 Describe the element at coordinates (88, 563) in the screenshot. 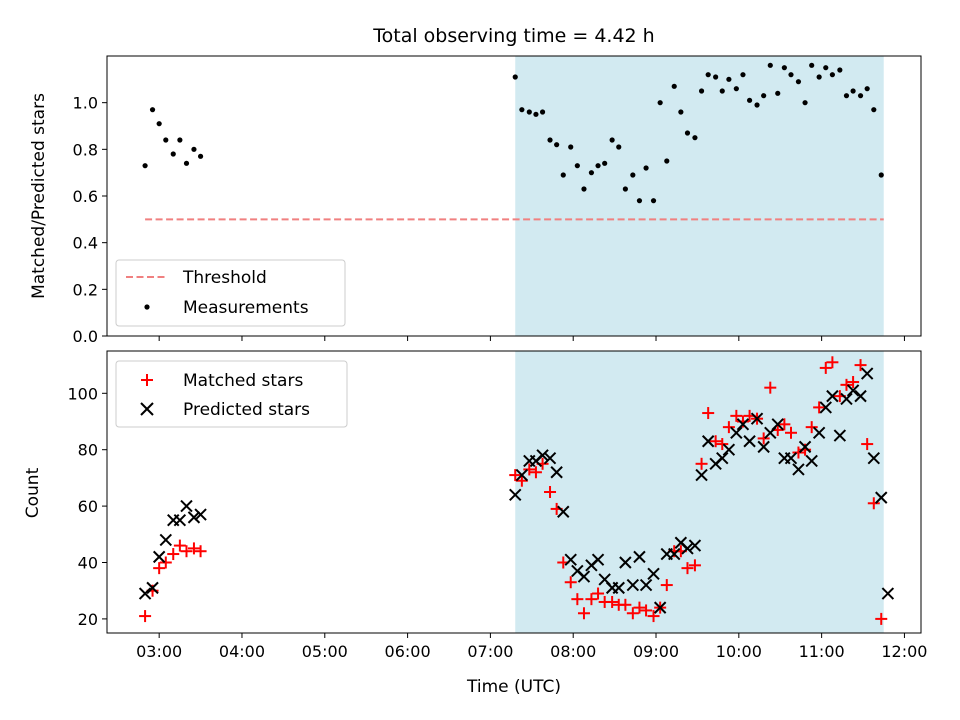

I see `y-tick-label: 40` at that location.